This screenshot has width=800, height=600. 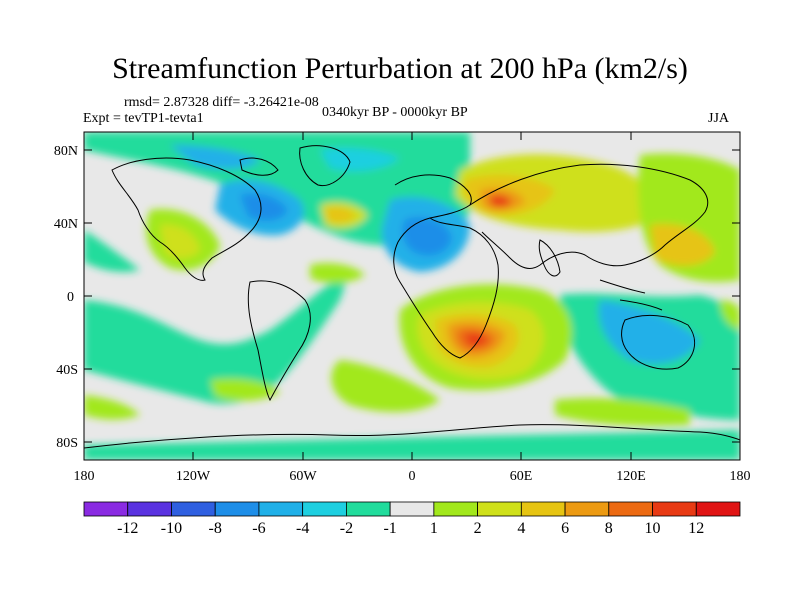 I want to click on colorbar-label: -6, so click(x=258, y=528).